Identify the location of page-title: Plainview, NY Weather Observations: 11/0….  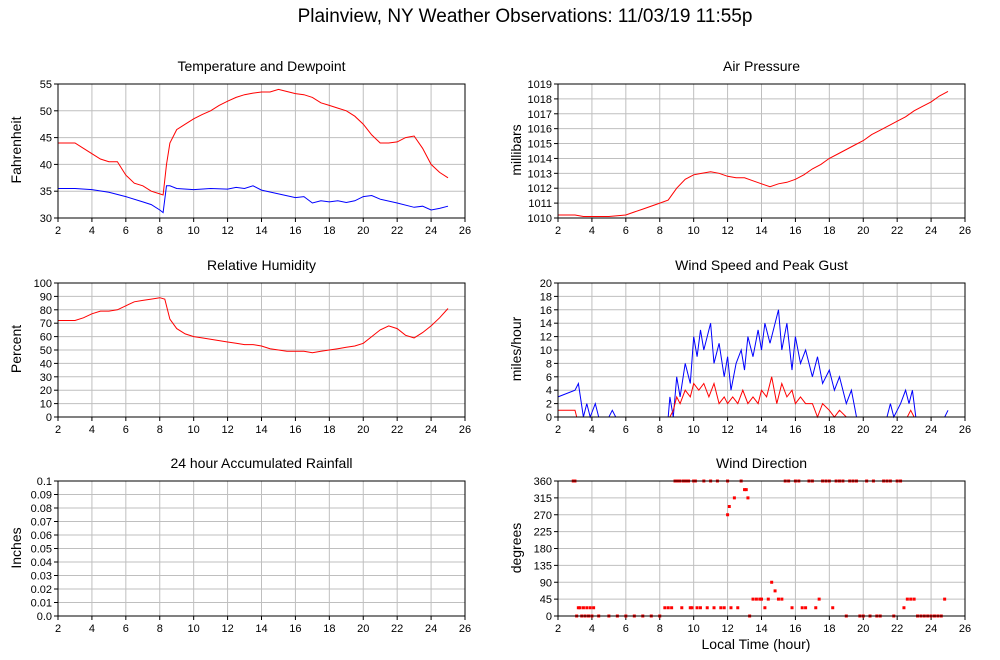
(525, 16).